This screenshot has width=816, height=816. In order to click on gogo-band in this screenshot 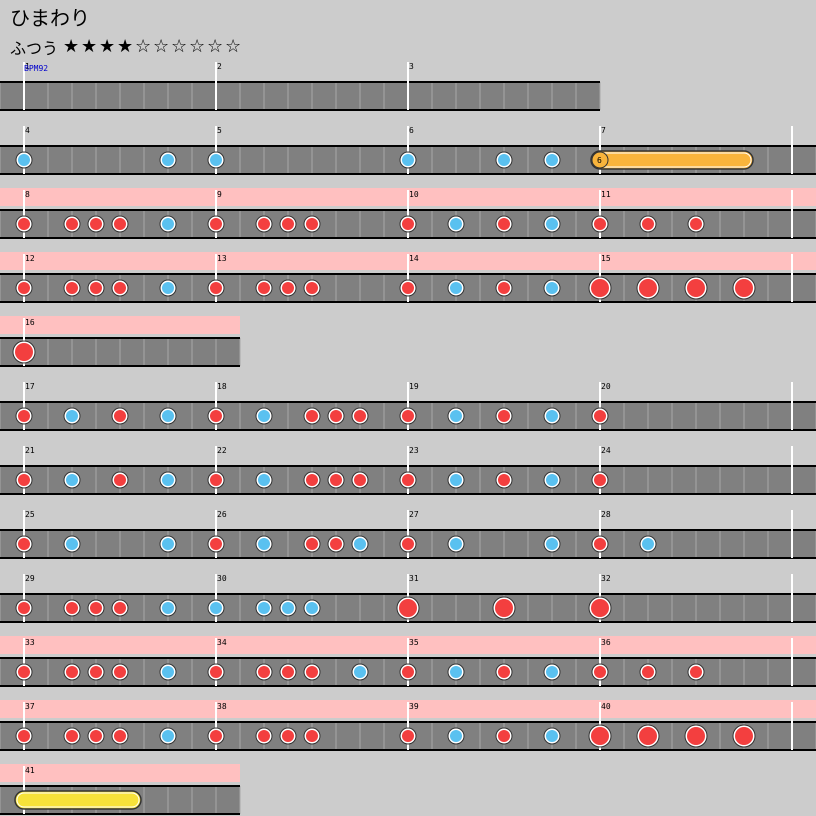, I will do `click(120, 325)`.